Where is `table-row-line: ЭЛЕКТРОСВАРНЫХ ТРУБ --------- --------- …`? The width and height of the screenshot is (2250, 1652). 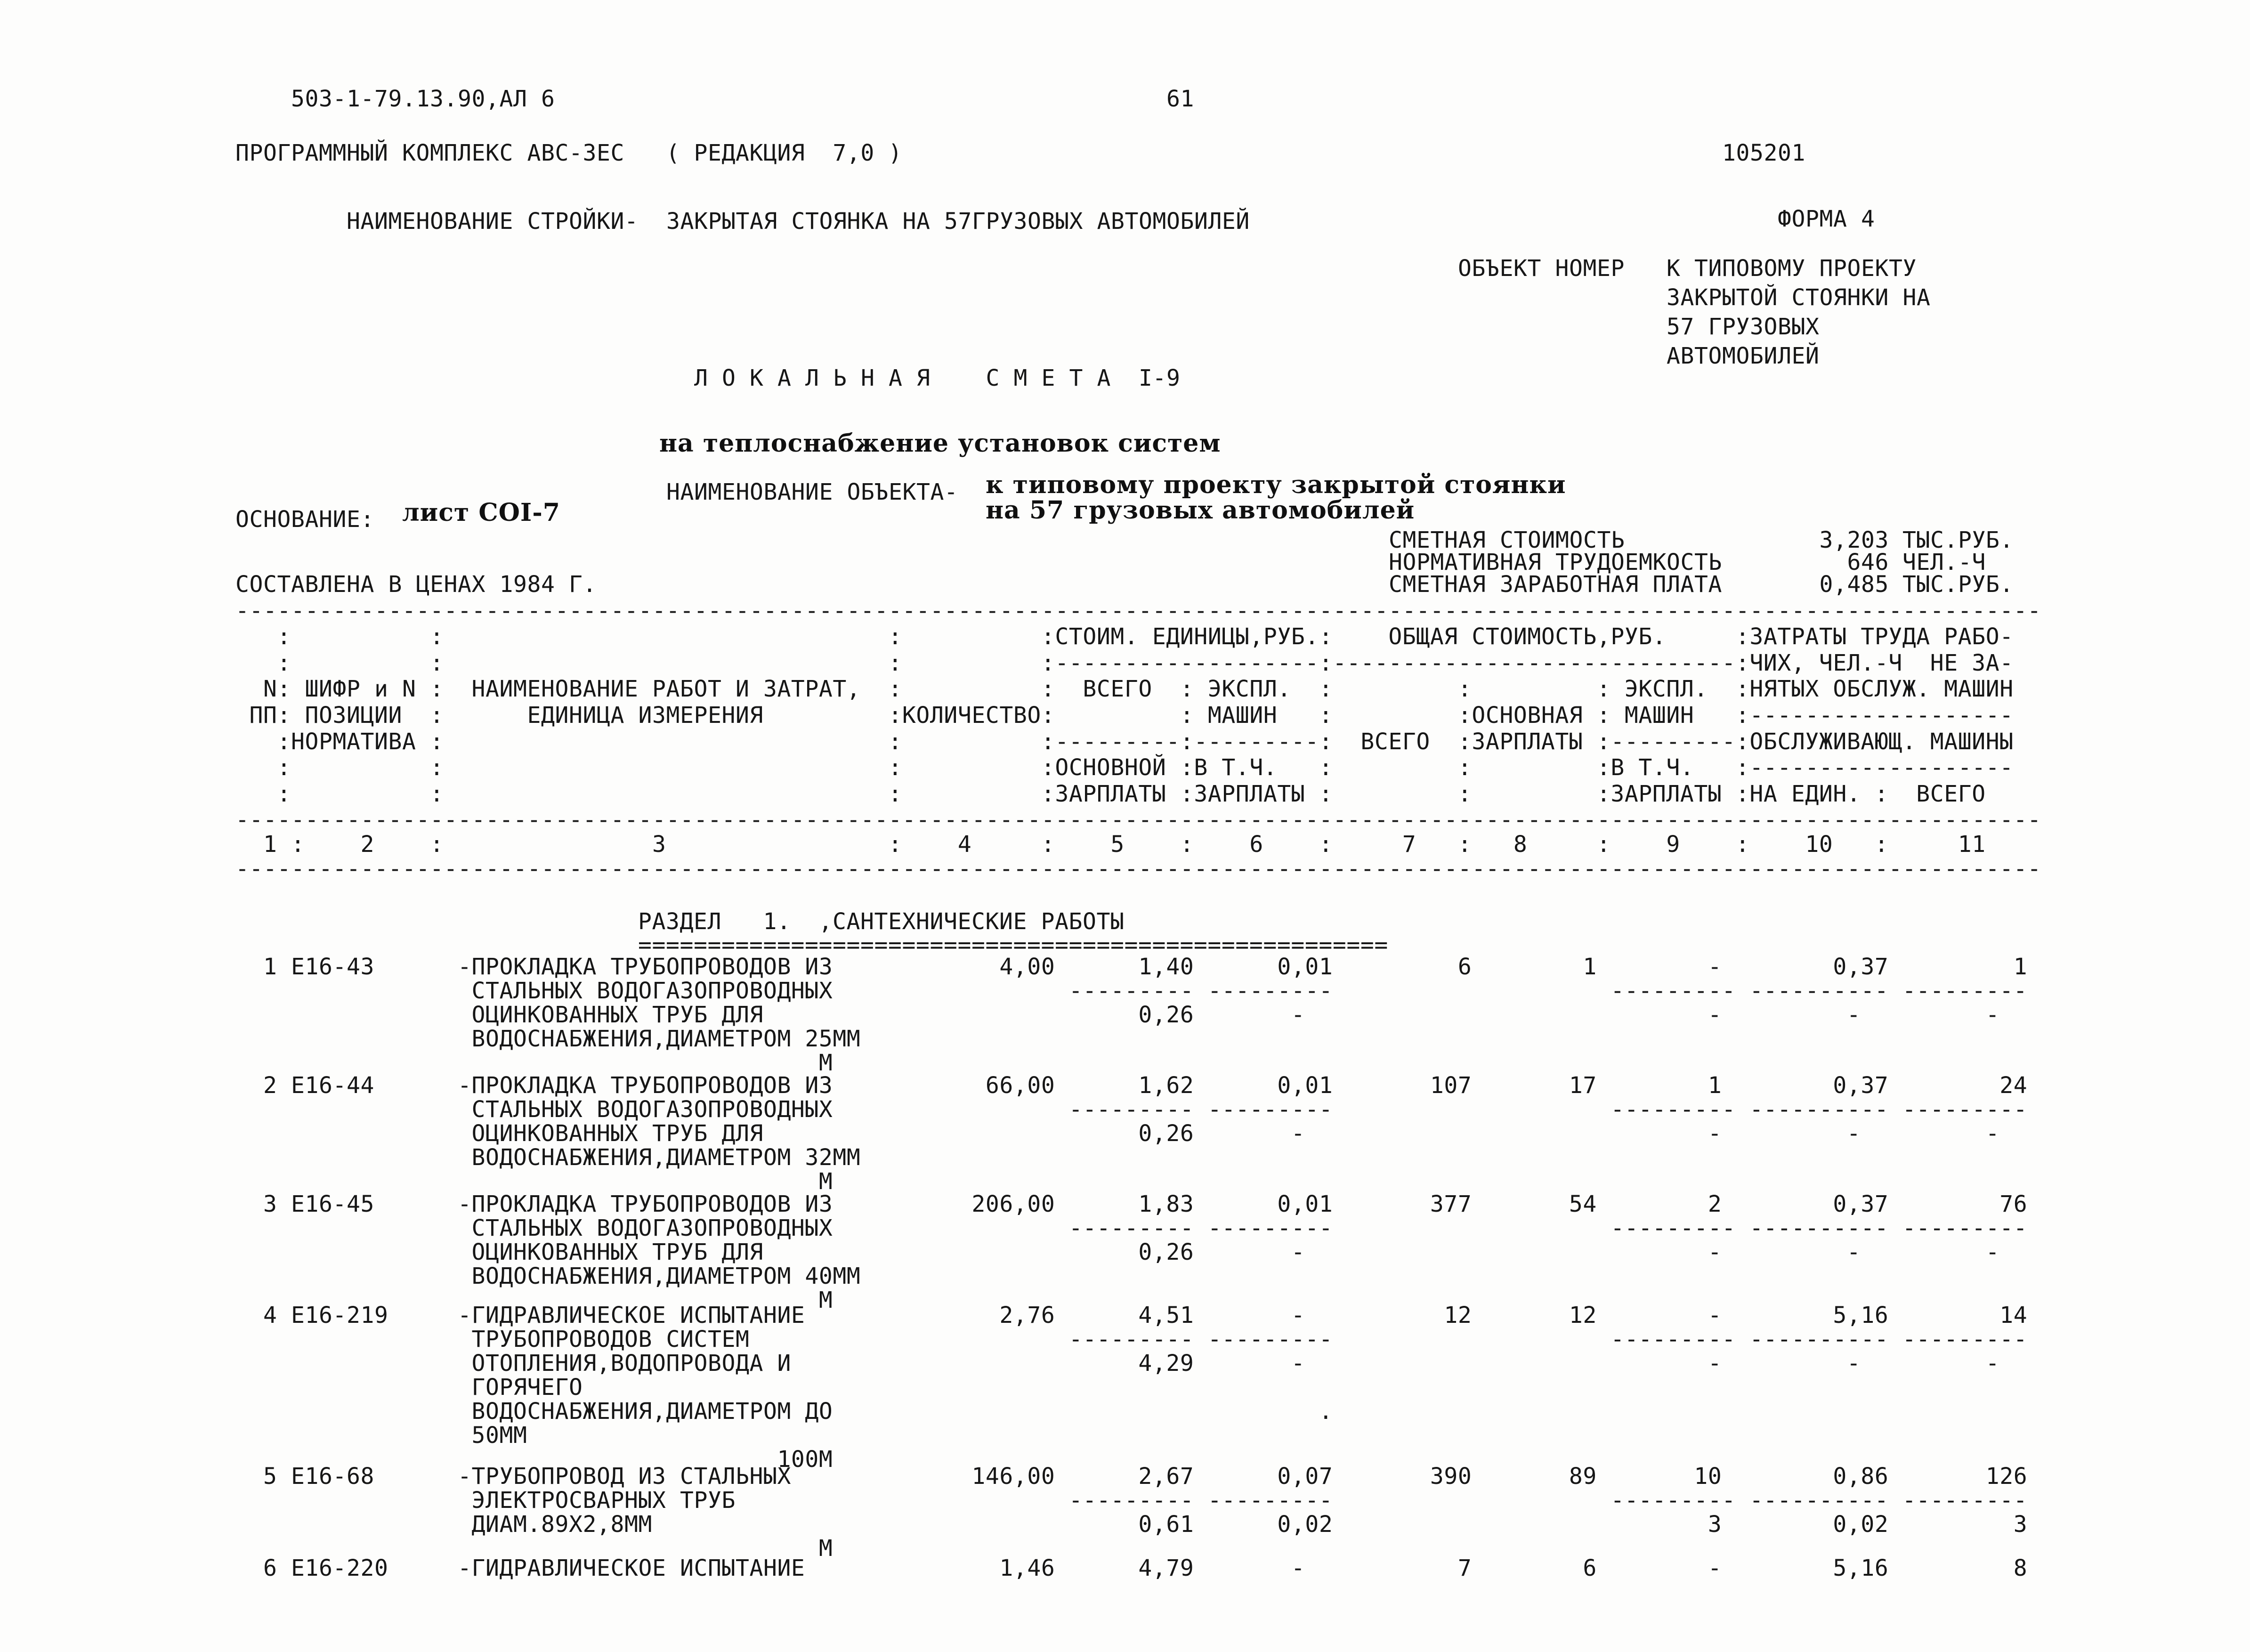 table-row-line: ЭЛЕКТРОСВАРНЫХ ТРУБ --------- --------- … is located at coordinates (1131, 1500).